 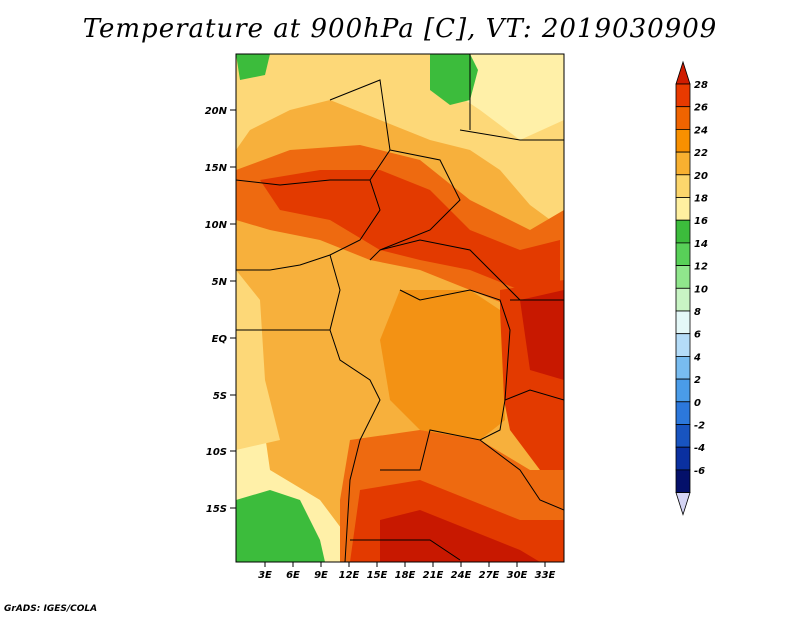 What do you see at coordinates (433, 575) in the screenshot?
I see `lon-label: 21E` at bounding box center [433, 575].